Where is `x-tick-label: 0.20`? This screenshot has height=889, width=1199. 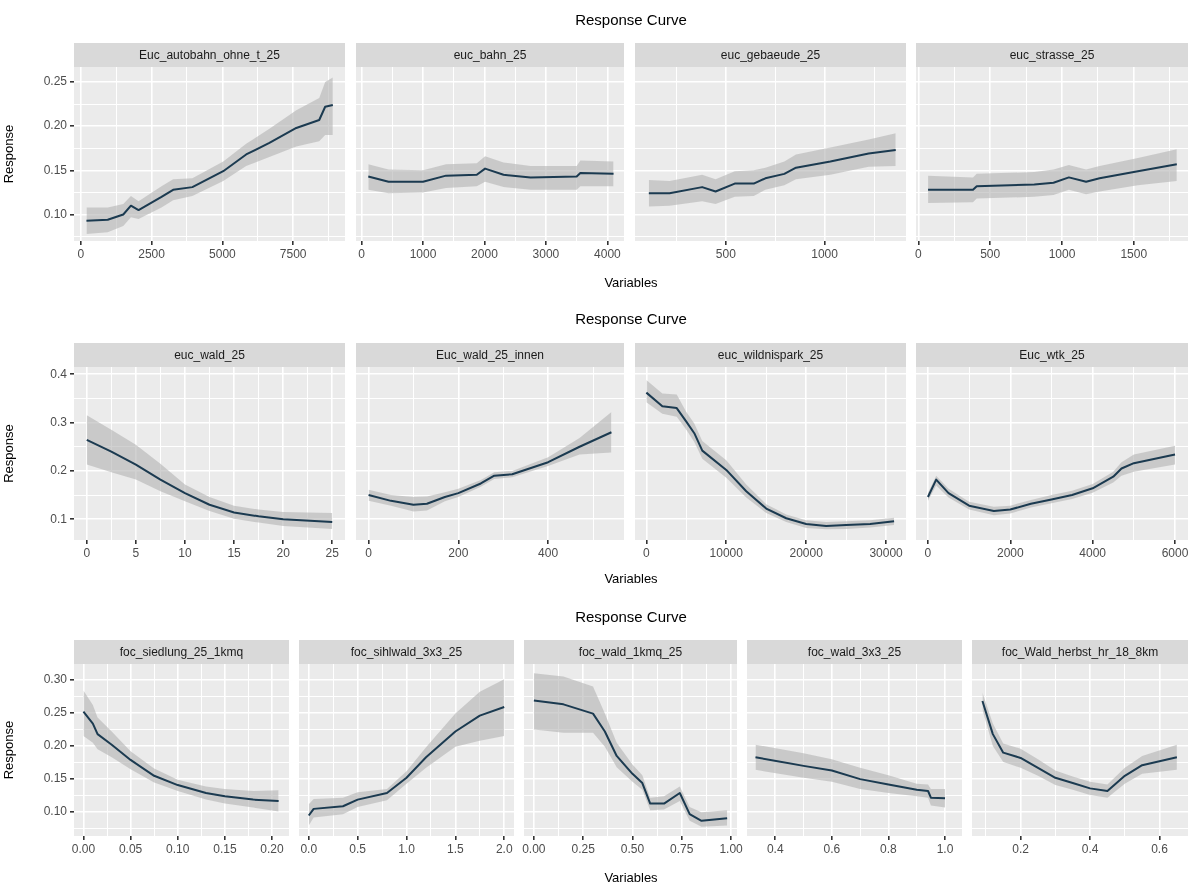 x-tick-label: 0.20 is located at coordinates (272, 848).